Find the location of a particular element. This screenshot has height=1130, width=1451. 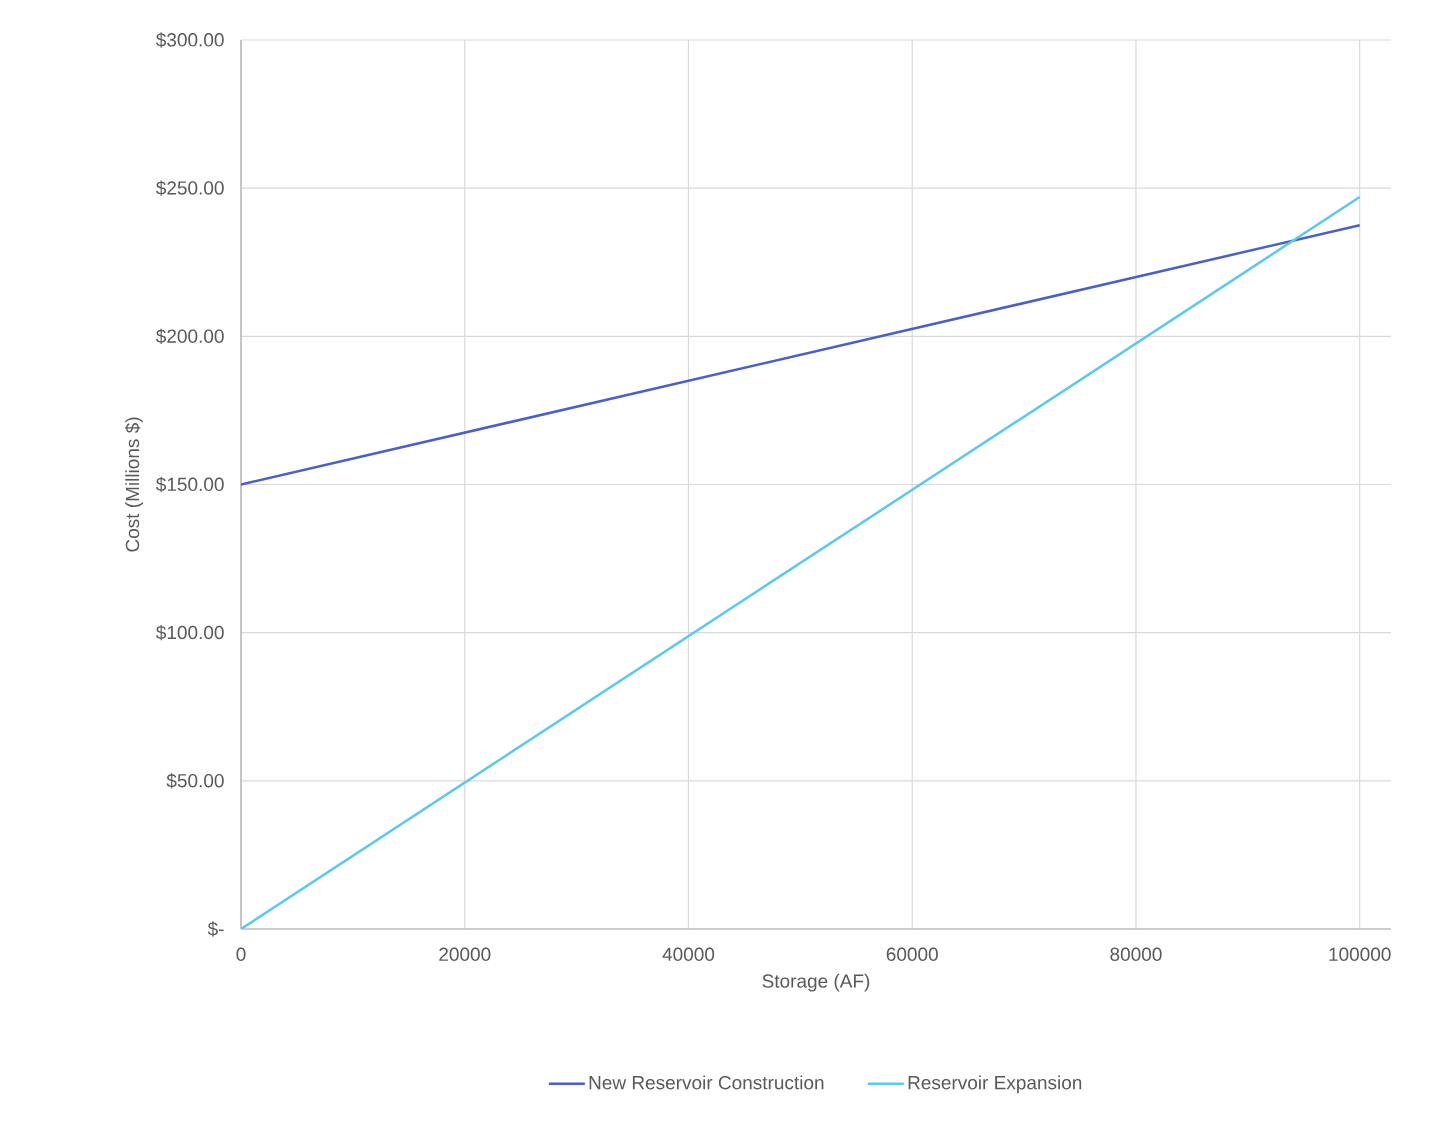

y-tick-label: $50.00 is located at coordinates (195, 781).